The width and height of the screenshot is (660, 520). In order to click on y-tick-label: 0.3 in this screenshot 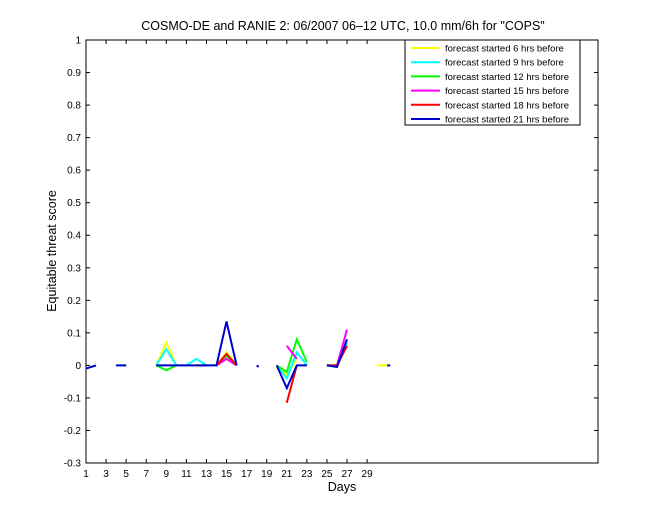, I will do `click(74, 268)`.